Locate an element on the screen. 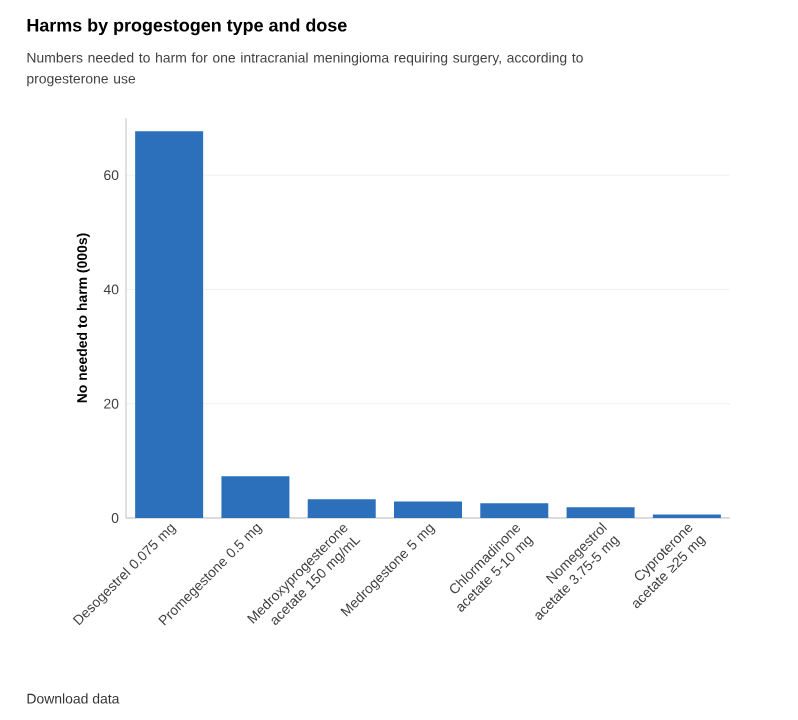 The width and height of the screenshot is (798, 720). chart-title: Harms by progestogen type and dose is located at coordinates (187, 27).